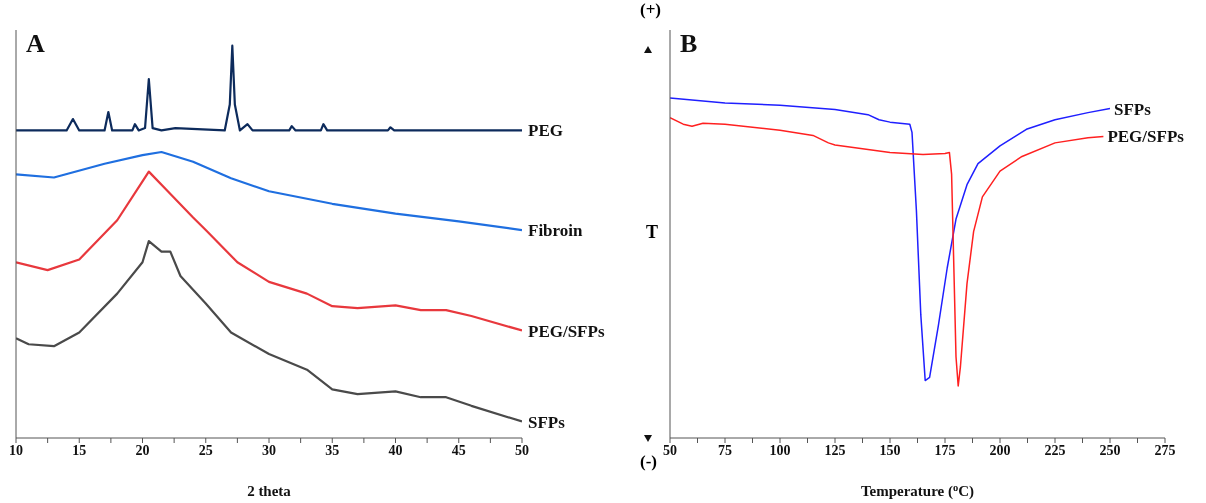 The width and height of the screenshot is (1206, 503). I want to click on x-tick-label: 150, so click(890, 450).